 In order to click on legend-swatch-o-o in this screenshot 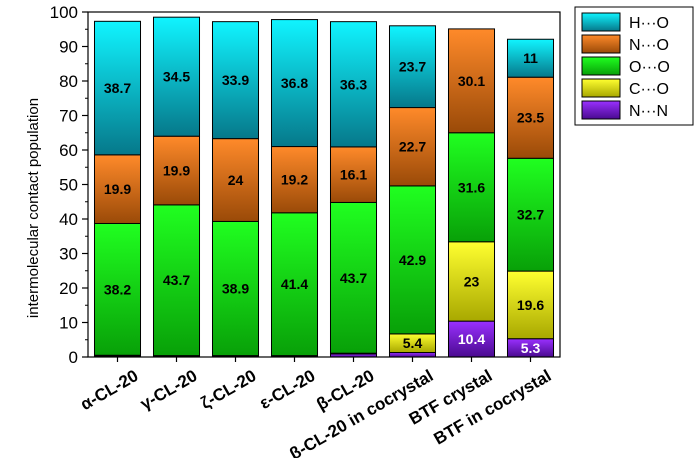, I will do `click(601, 66)`.